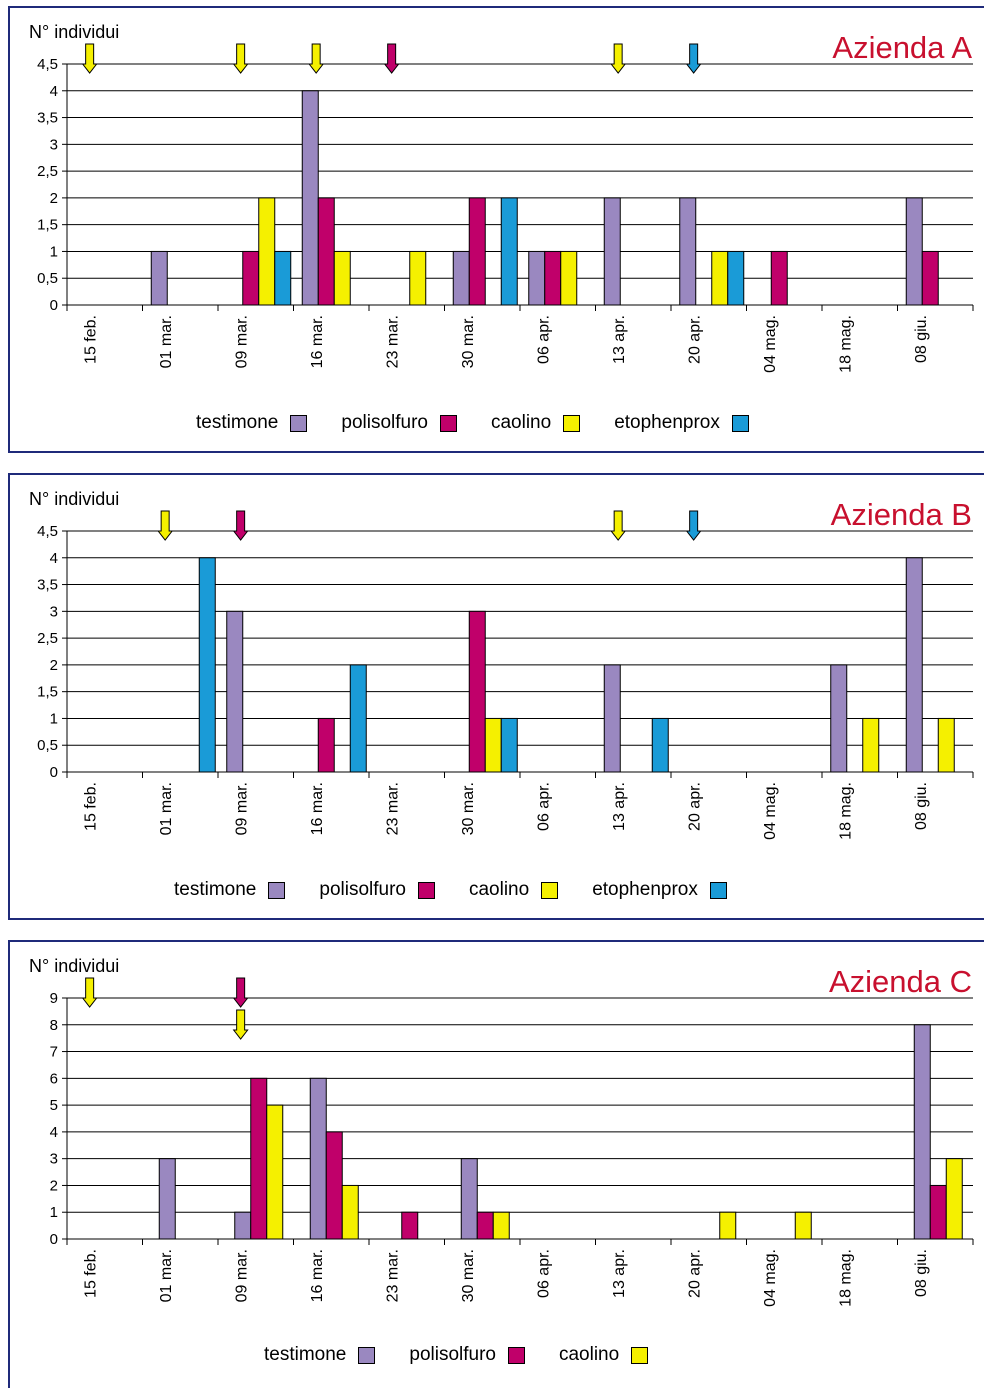 This screenshot has width=984, height=1390. What do you see at coordinates (47, 638) in the screenshot?
I see `y-tick-label: 2,5` at bounding box center [47, 638].